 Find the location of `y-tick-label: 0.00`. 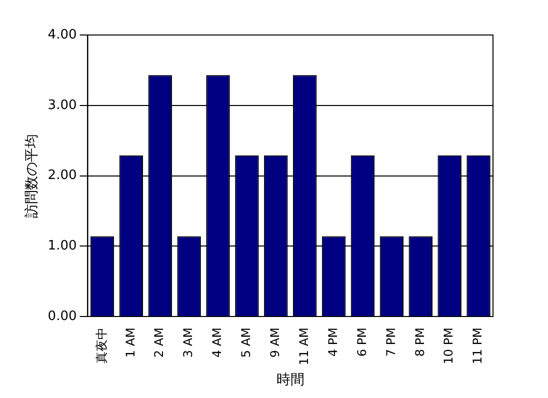

y-tick-label: 0.00 is located at coordinates (62, 316).